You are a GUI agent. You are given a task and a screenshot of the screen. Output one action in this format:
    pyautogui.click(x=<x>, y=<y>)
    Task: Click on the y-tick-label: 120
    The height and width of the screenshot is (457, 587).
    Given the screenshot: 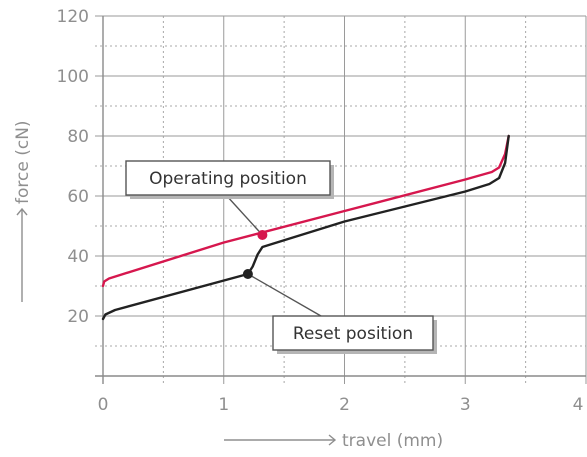 What is the action you would take?
    pyautogui.click(x=73, y=17)
    